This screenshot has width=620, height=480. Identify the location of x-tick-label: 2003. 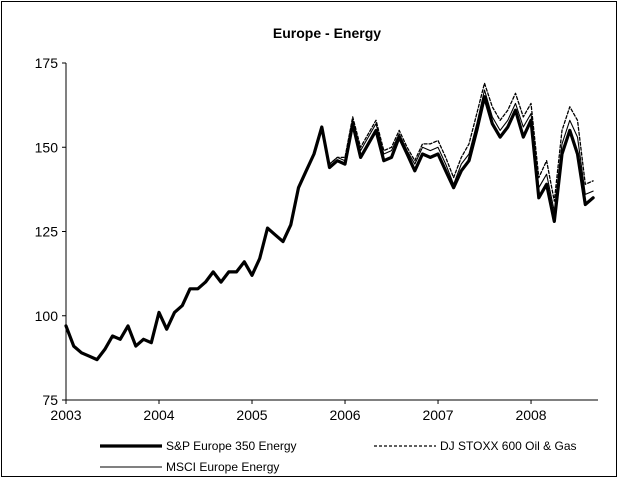
(65, 415).